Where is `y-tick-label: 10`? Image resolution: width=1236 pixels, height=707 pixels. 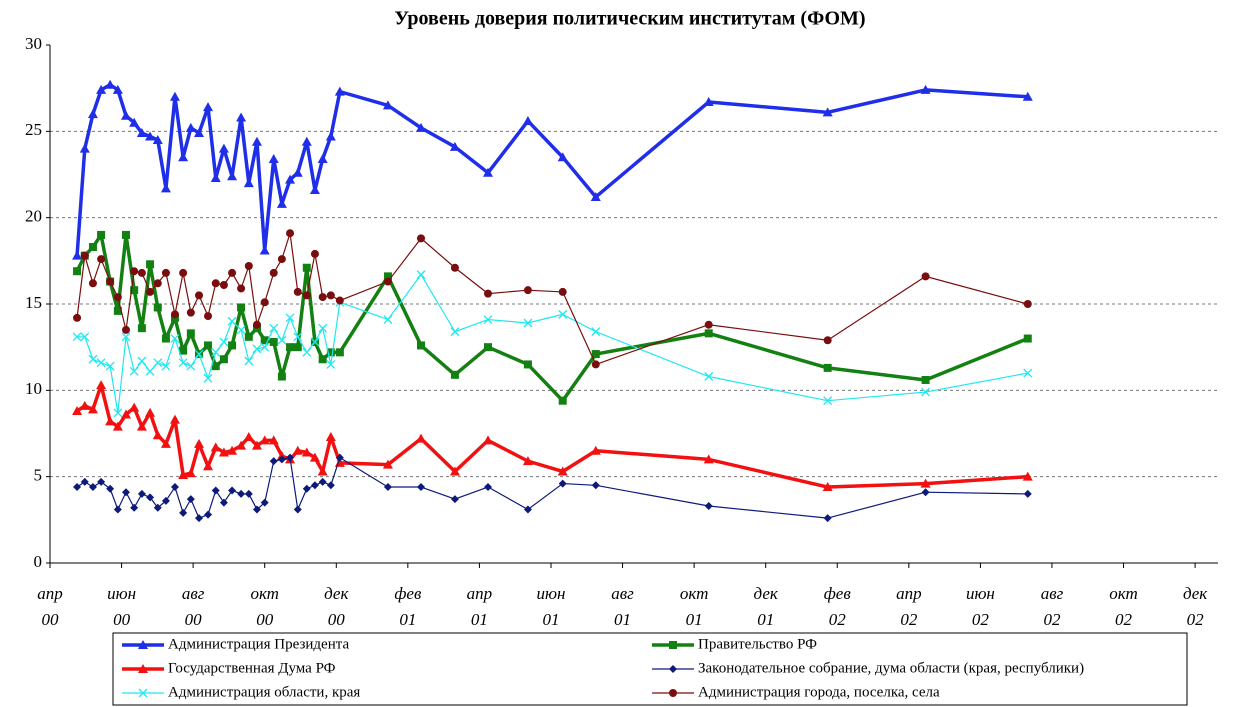
y-tick-label: 10 is located at coordinates (33, 388).